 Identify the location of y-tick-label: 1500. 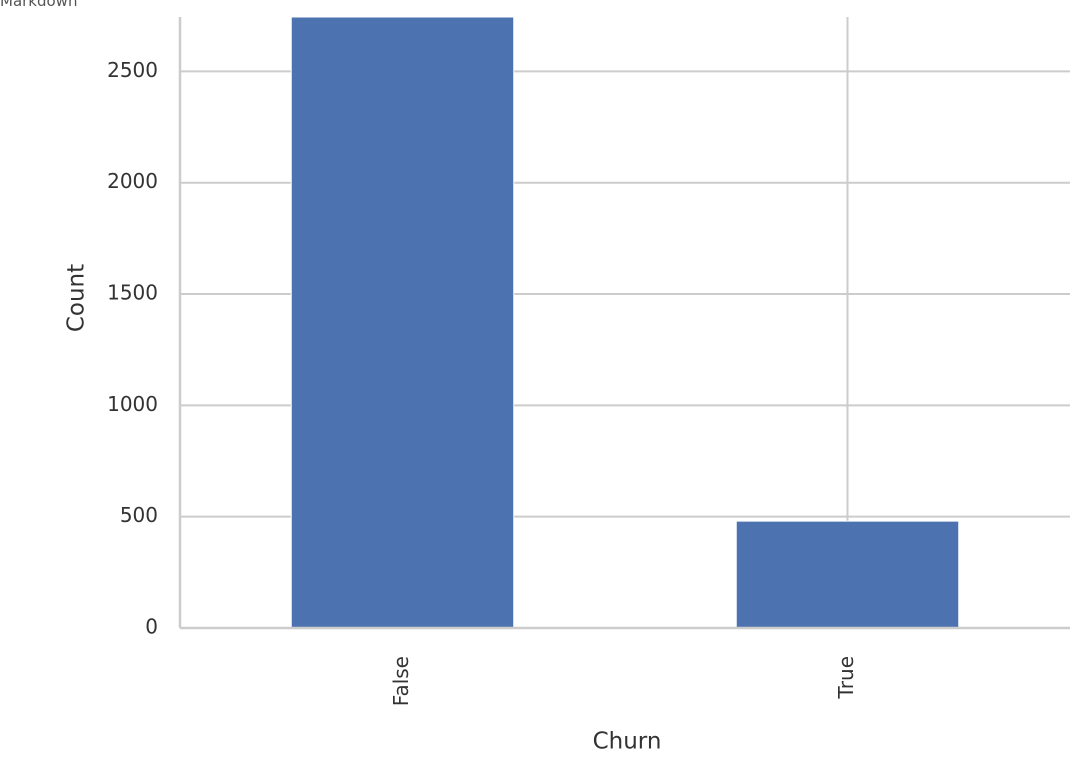
(132, 293).